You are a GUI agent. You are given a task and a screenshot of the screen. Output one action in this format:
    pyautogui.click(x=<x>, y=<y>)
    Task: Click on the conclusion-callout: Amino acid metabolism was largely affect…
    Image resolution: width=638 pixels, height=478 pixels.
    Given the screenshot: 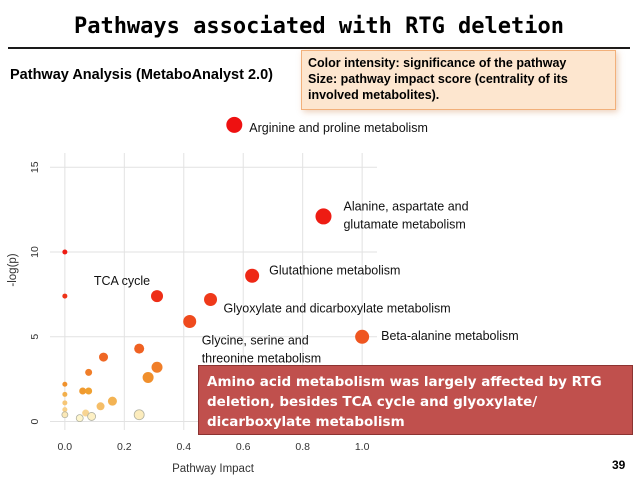 What is the action you would take?
    pyautogui.click(x=415, y=400)
    